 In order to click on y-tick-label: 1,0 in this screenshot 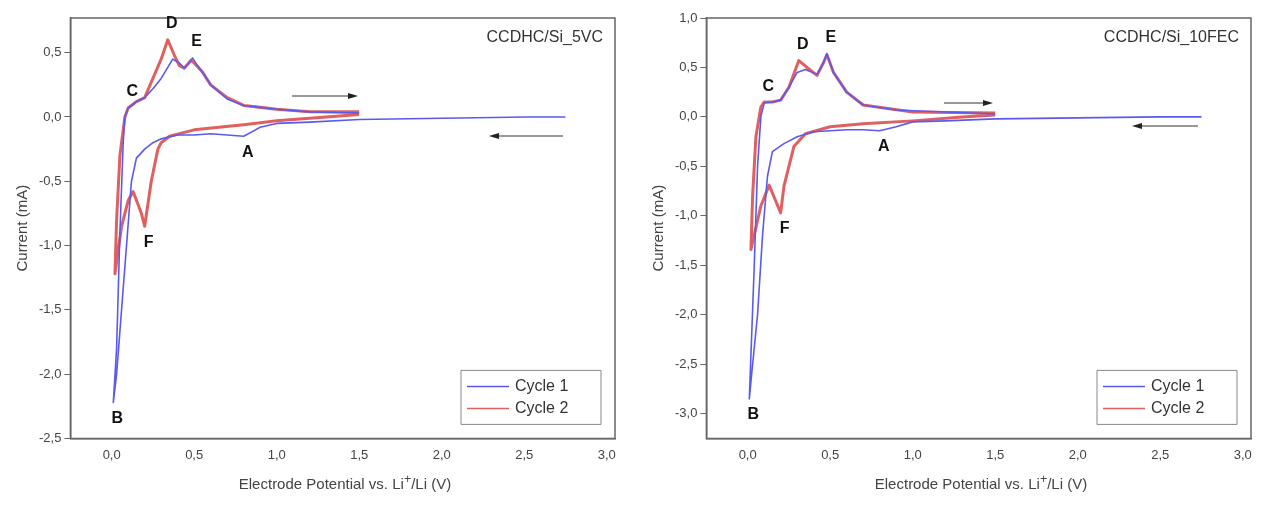, I will do `click(688, 17)`.